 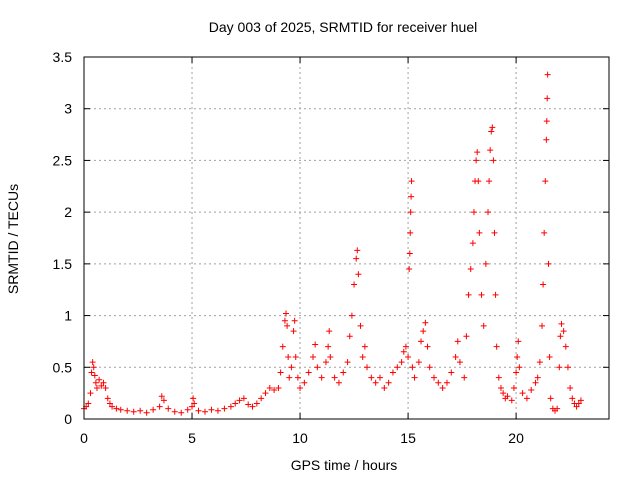 I want to click on y-axis-label: SRMTID / TECUs, so click(x=13, y=239).